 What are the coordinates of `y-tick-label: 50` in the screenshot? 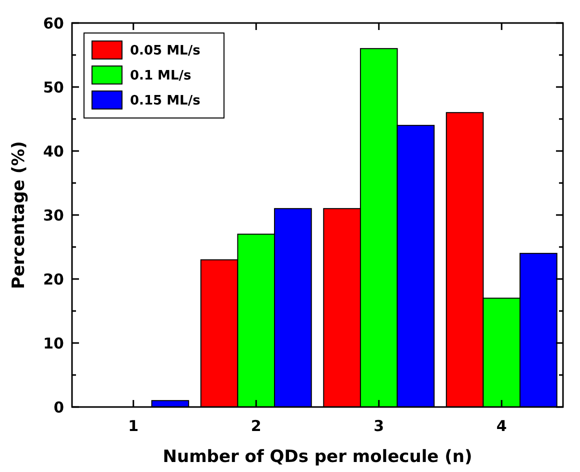 It's located at (53, 87).